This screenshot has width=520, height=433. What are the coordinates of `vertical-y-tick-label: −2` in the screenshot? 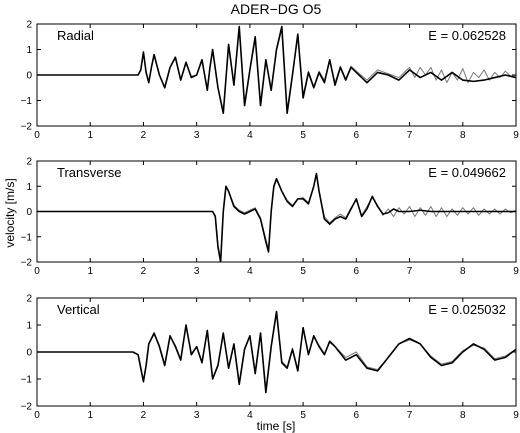 It's located at (27, 407).